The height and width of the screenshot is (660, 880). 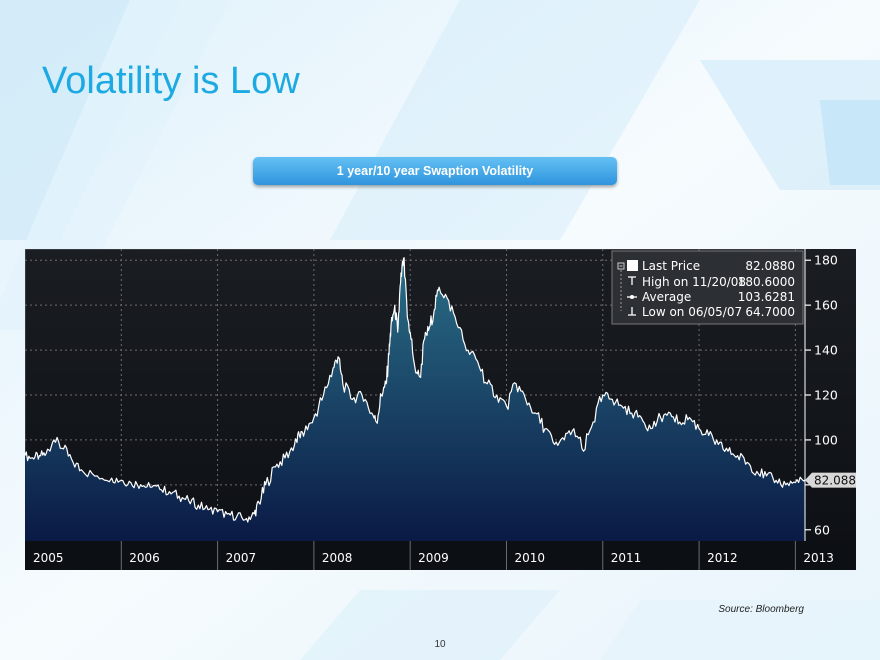 What do you see at coordinates (826, 395) in the screenshot?
I see `y-tick-label: 120` at bounding box center [826, 395].